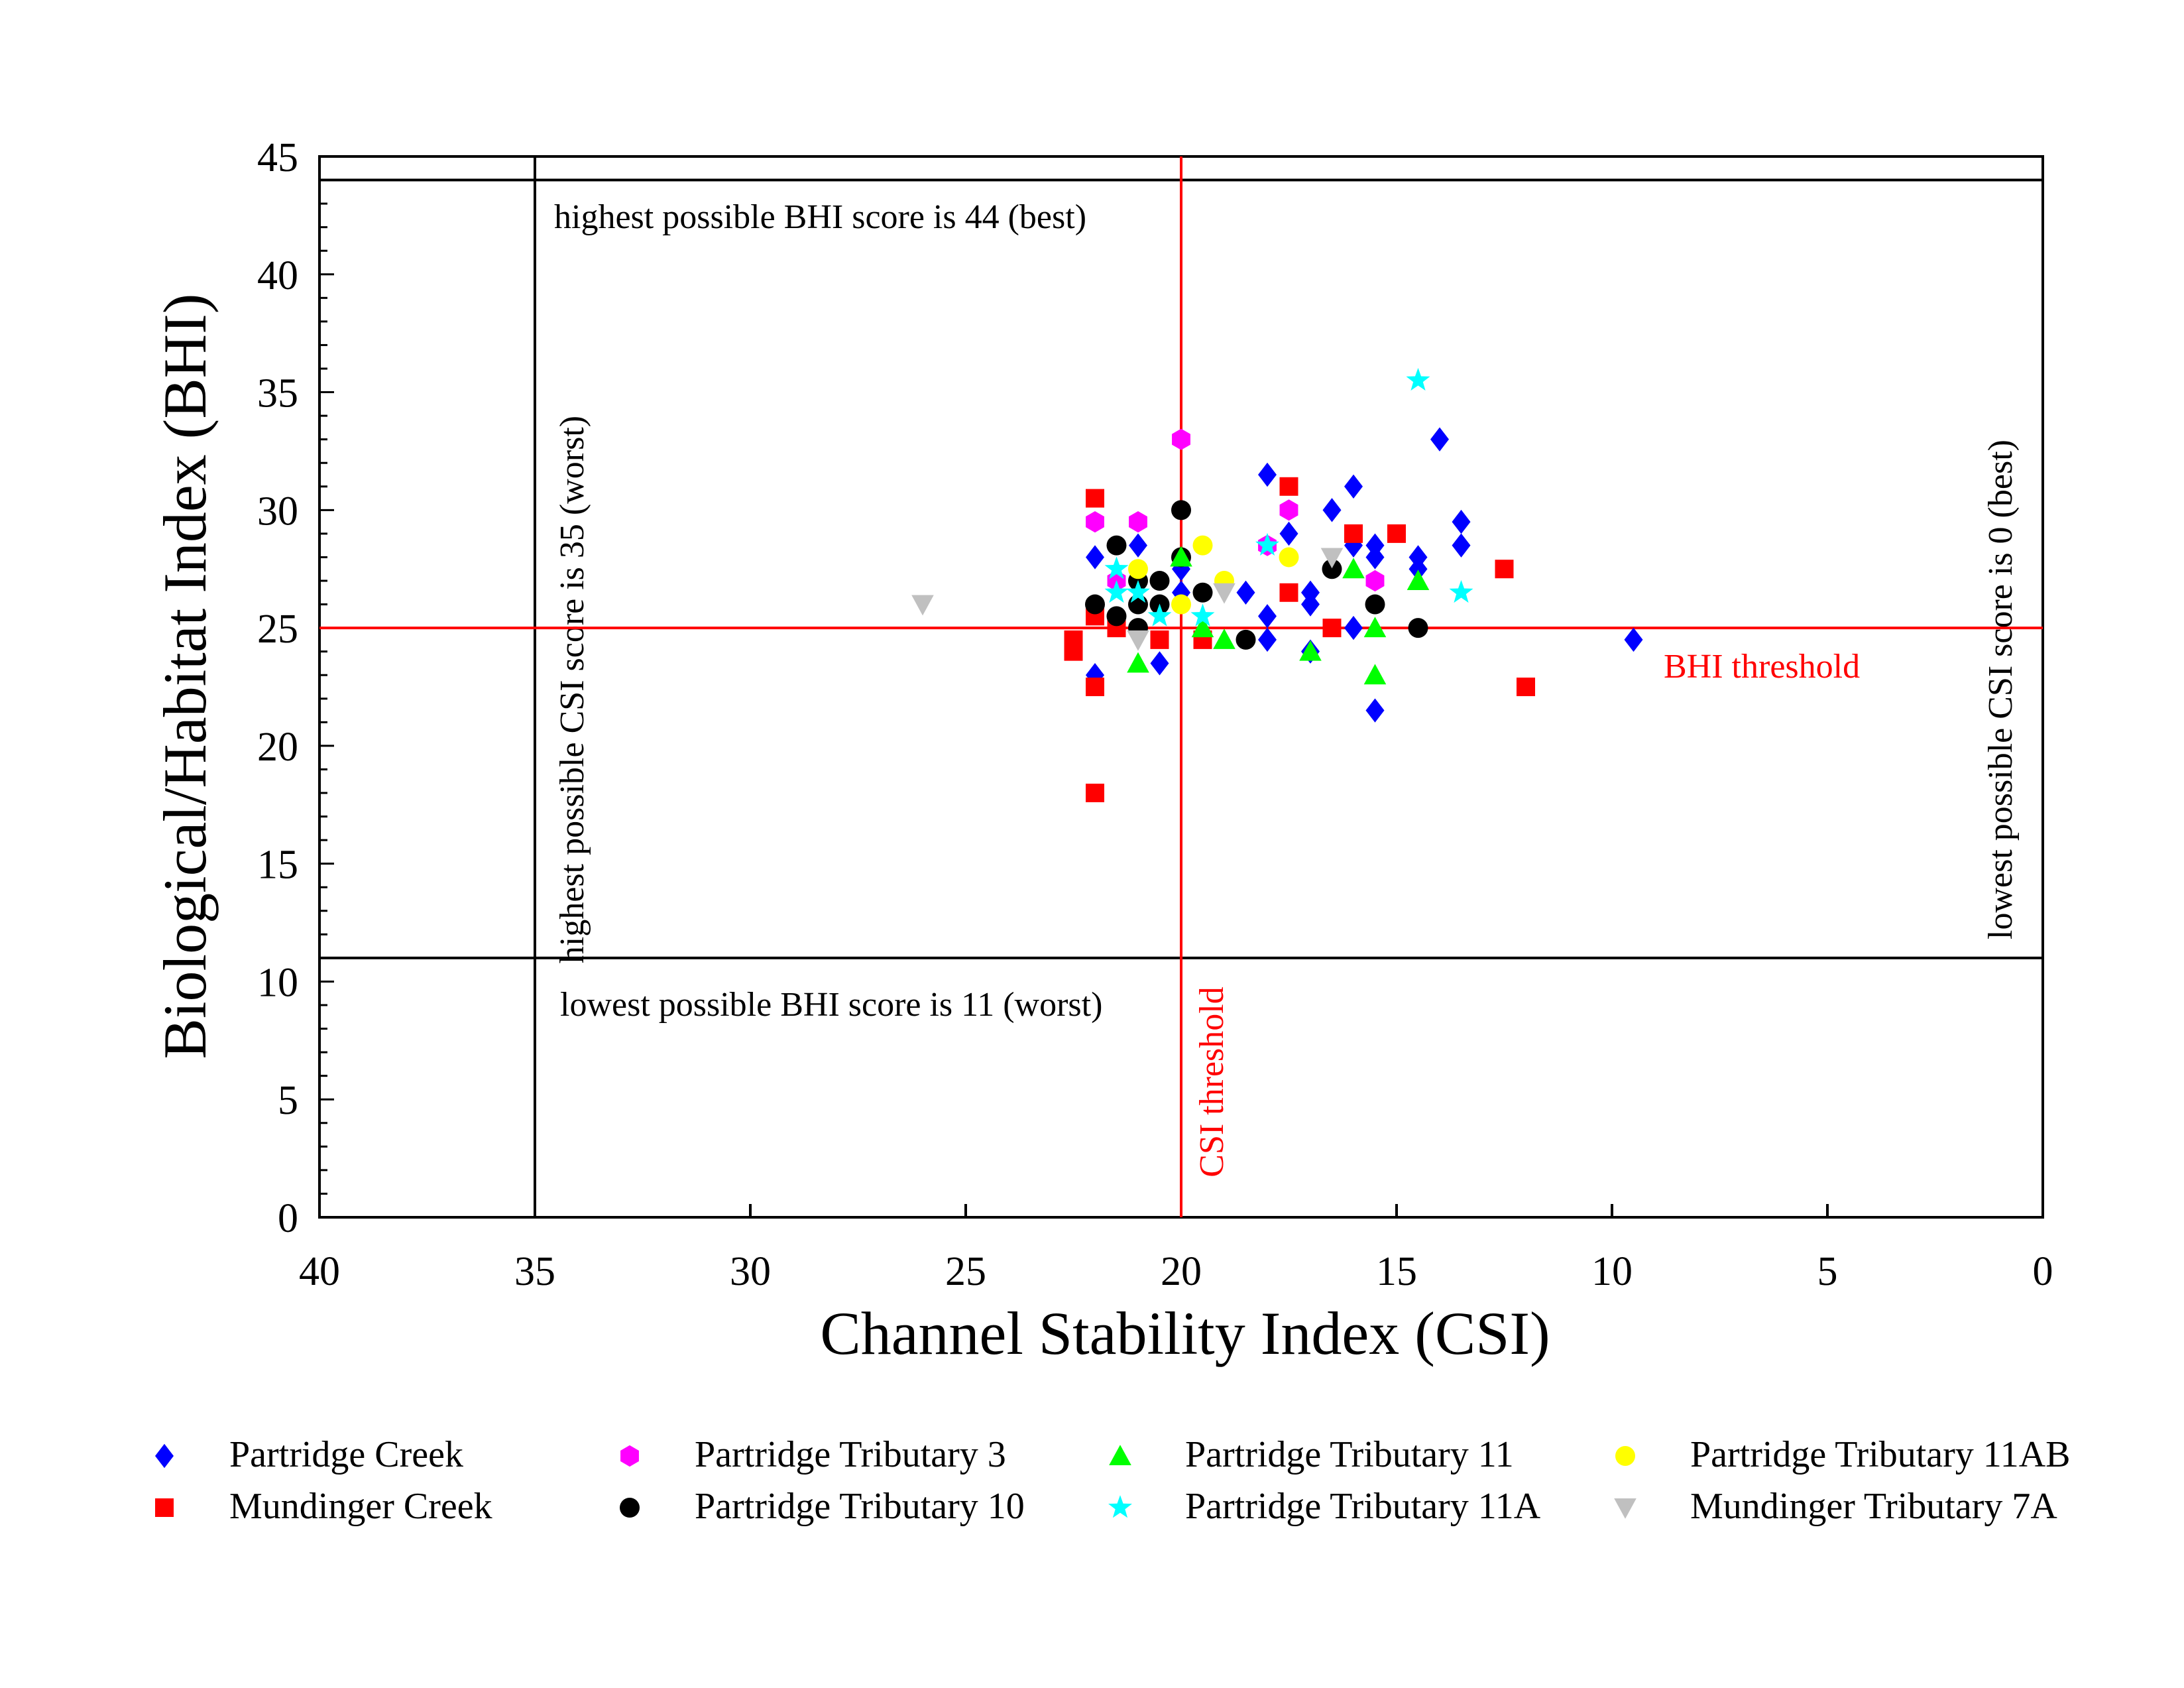  I want to click on legend-label: Partridge Tributary 3, so click(850, 1454).